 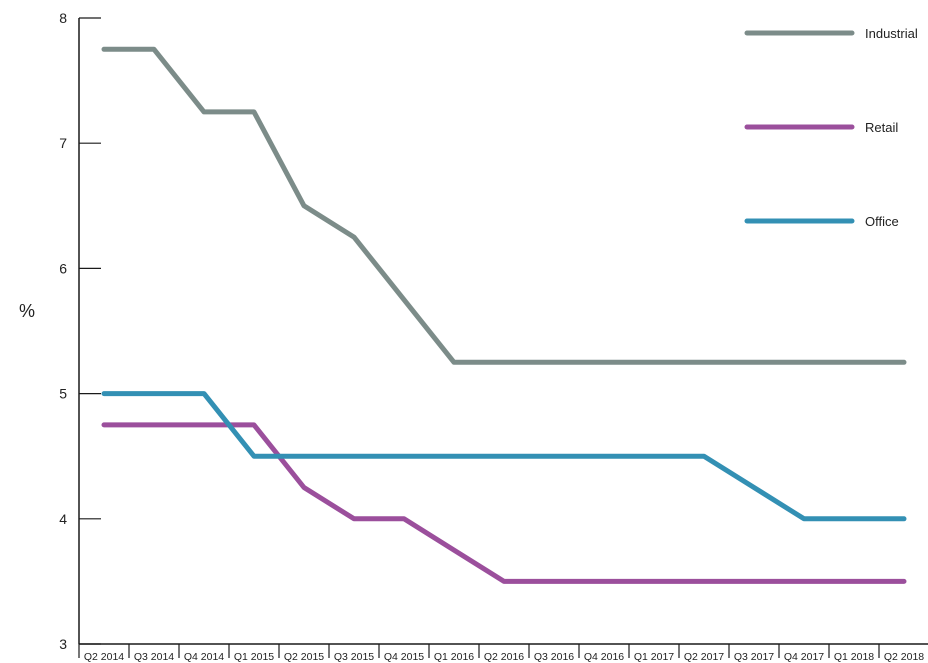 I want to click on y-tick-label: 7, so click(x=63, y=143).